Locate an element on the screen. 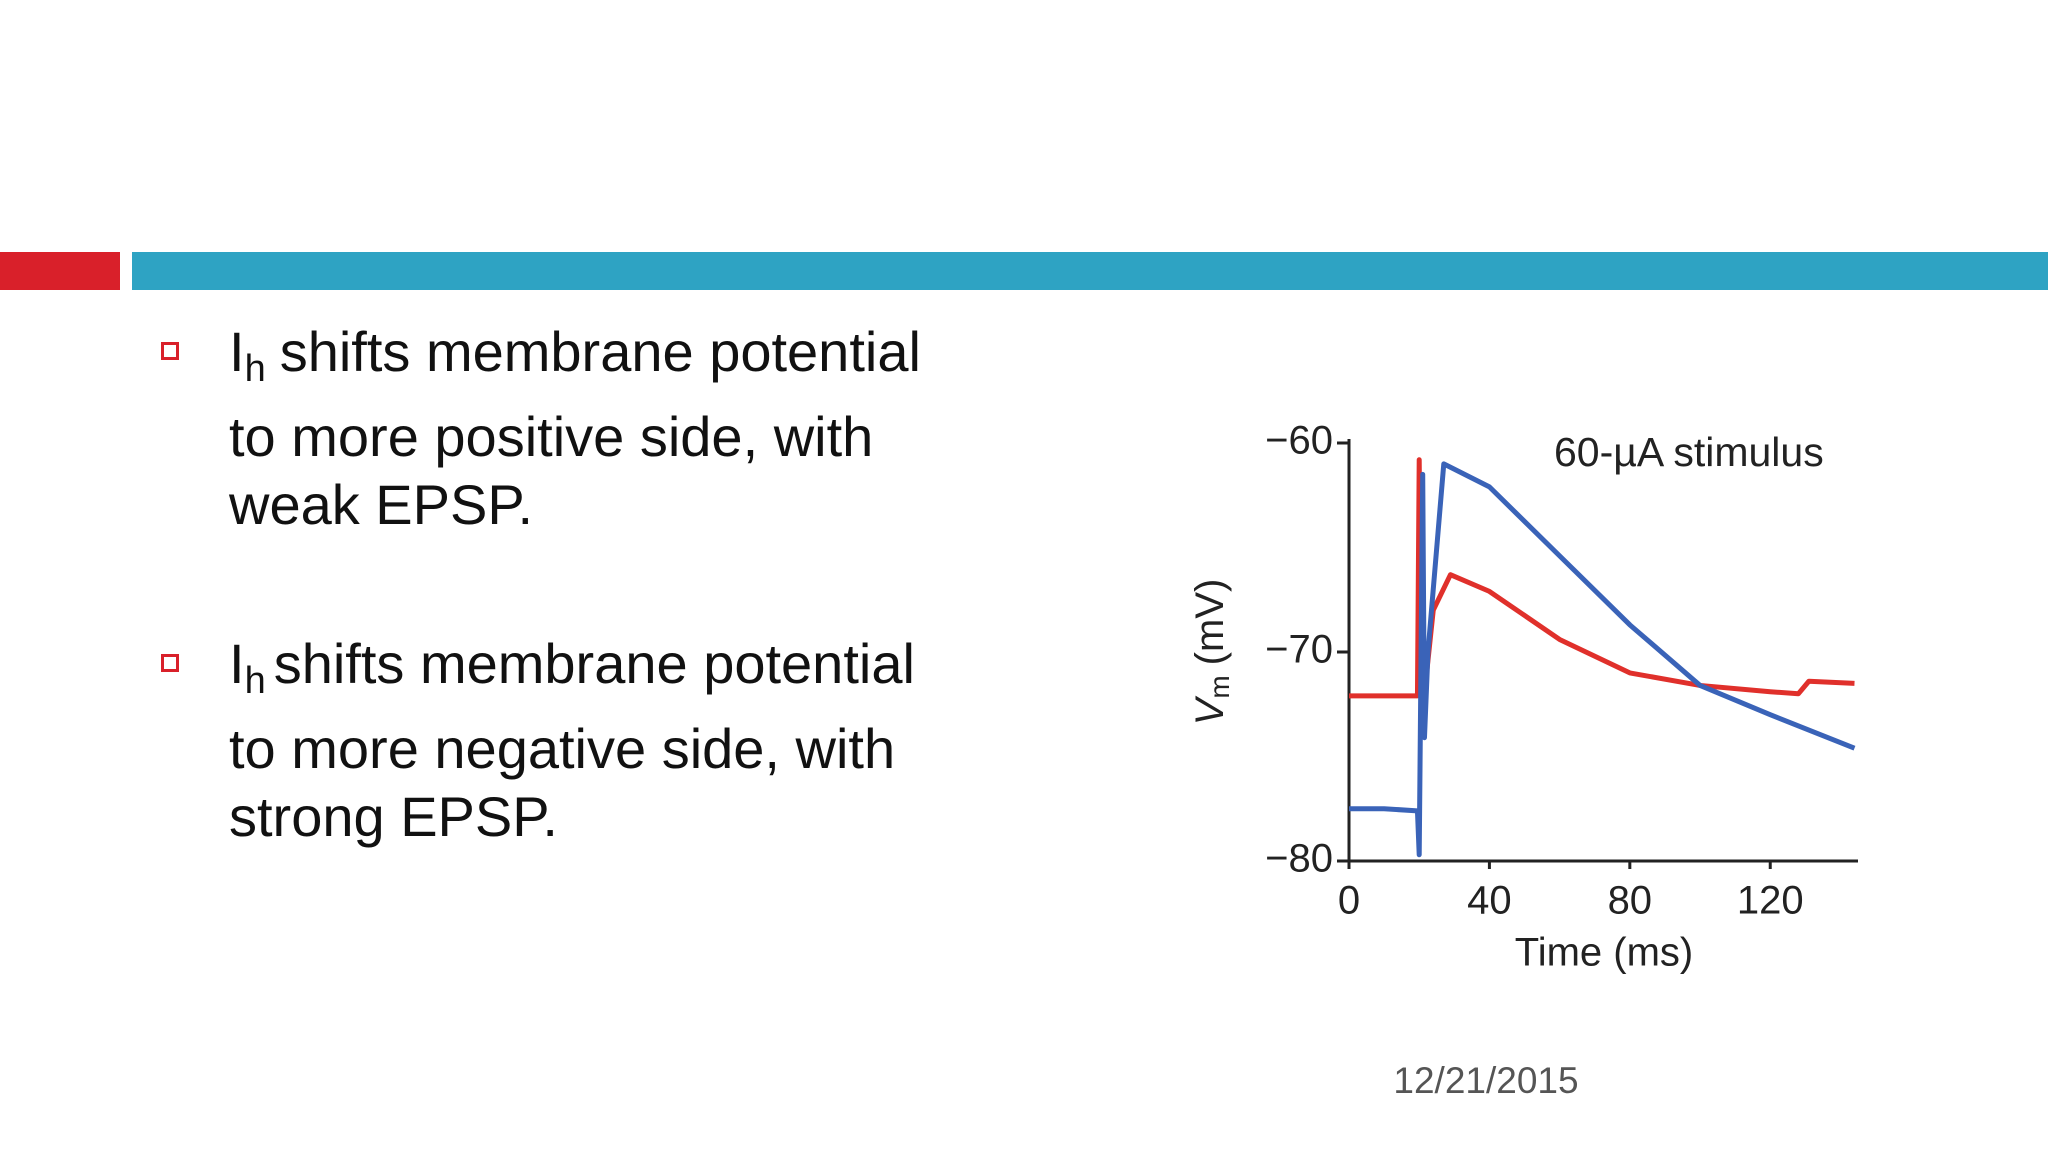  y-tick-label: −80 is located at coordinates (1299, 859).